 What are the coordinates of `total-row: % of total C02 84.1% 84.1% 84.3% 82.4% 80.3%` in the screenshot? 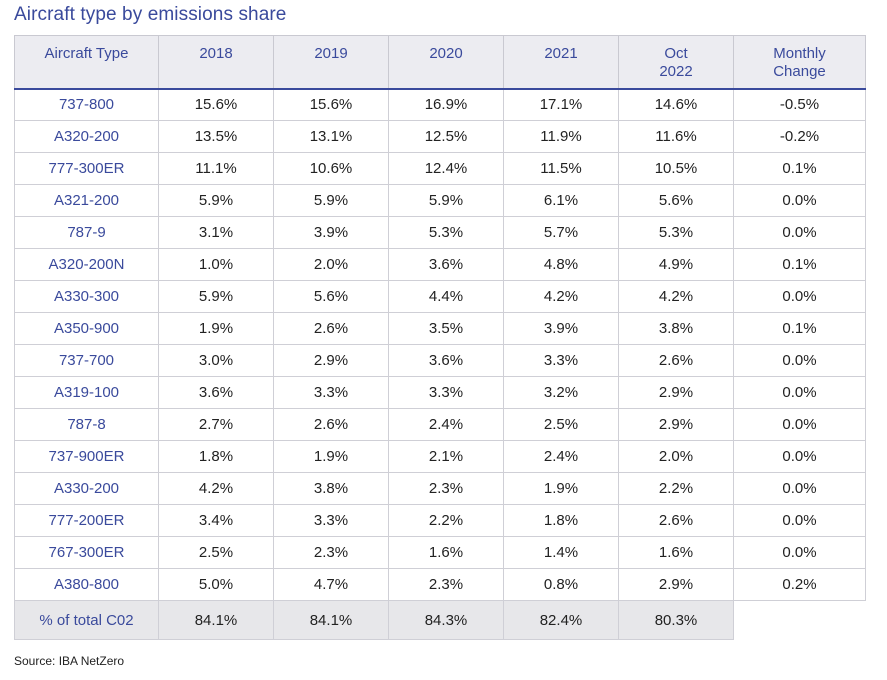 It's located at (440, 620).